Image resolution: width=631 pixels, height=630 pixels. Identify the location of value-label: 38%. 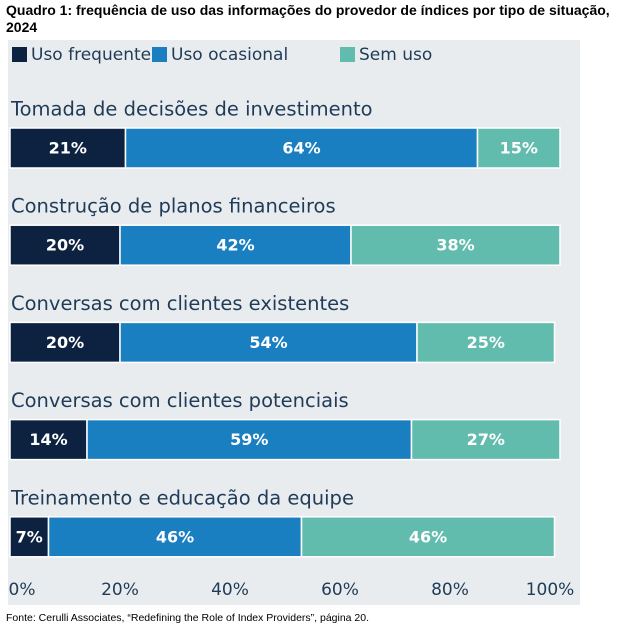
(455, 245).